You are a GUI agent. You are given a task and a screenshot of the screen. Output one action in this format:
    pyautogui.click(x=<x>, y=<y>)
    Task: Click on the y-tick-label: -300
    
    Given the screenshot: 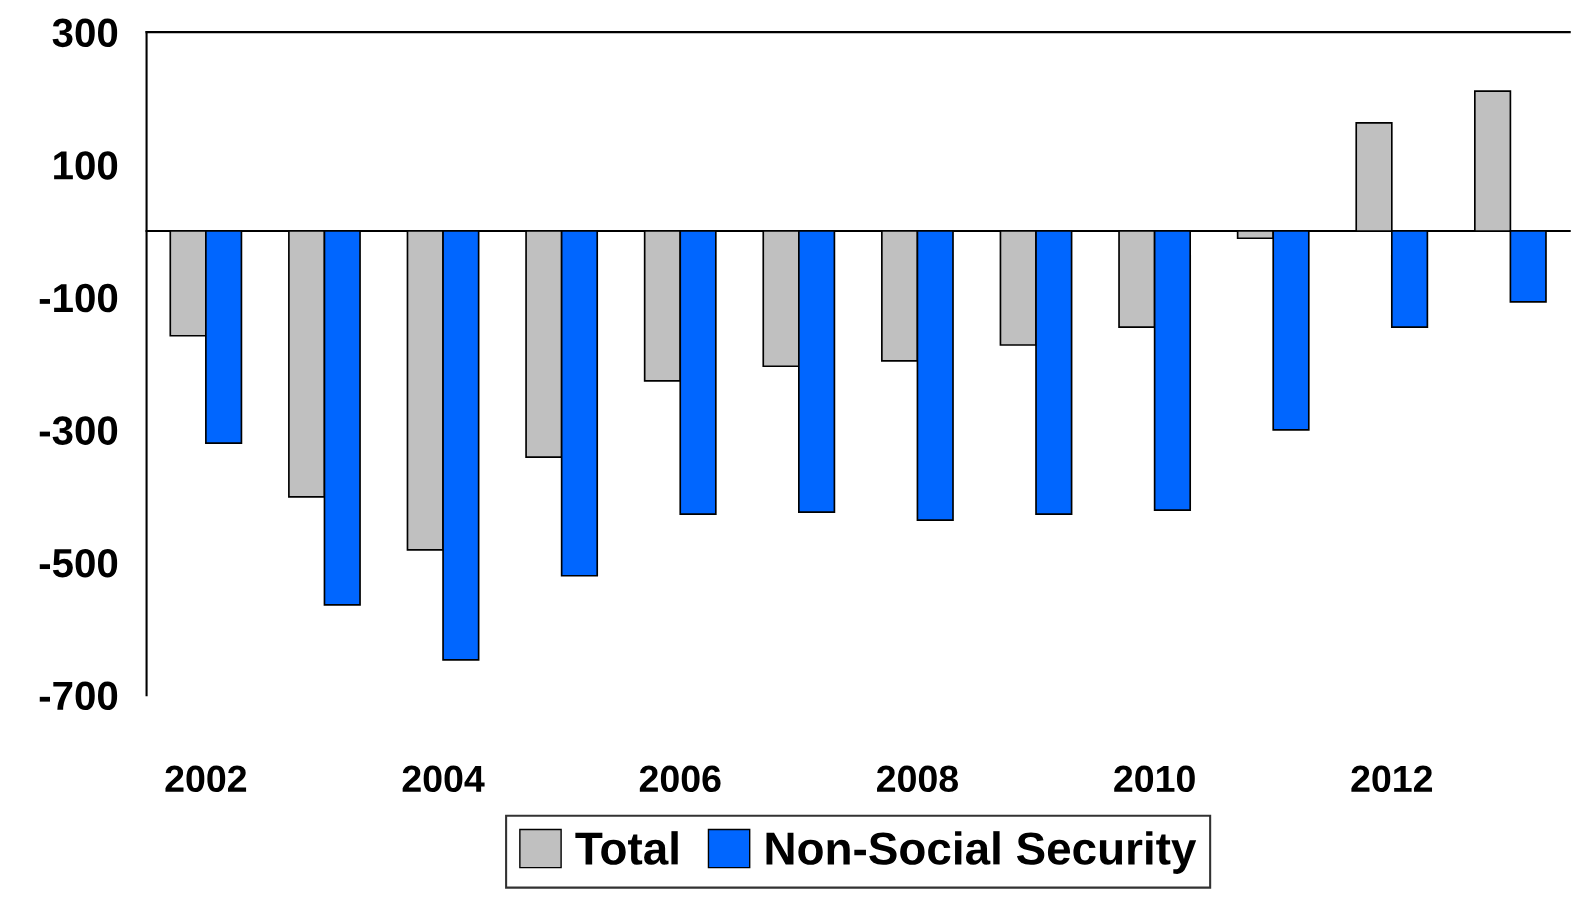 What is the action you would take?
    pyautogui.click(x=78, y=430)
    